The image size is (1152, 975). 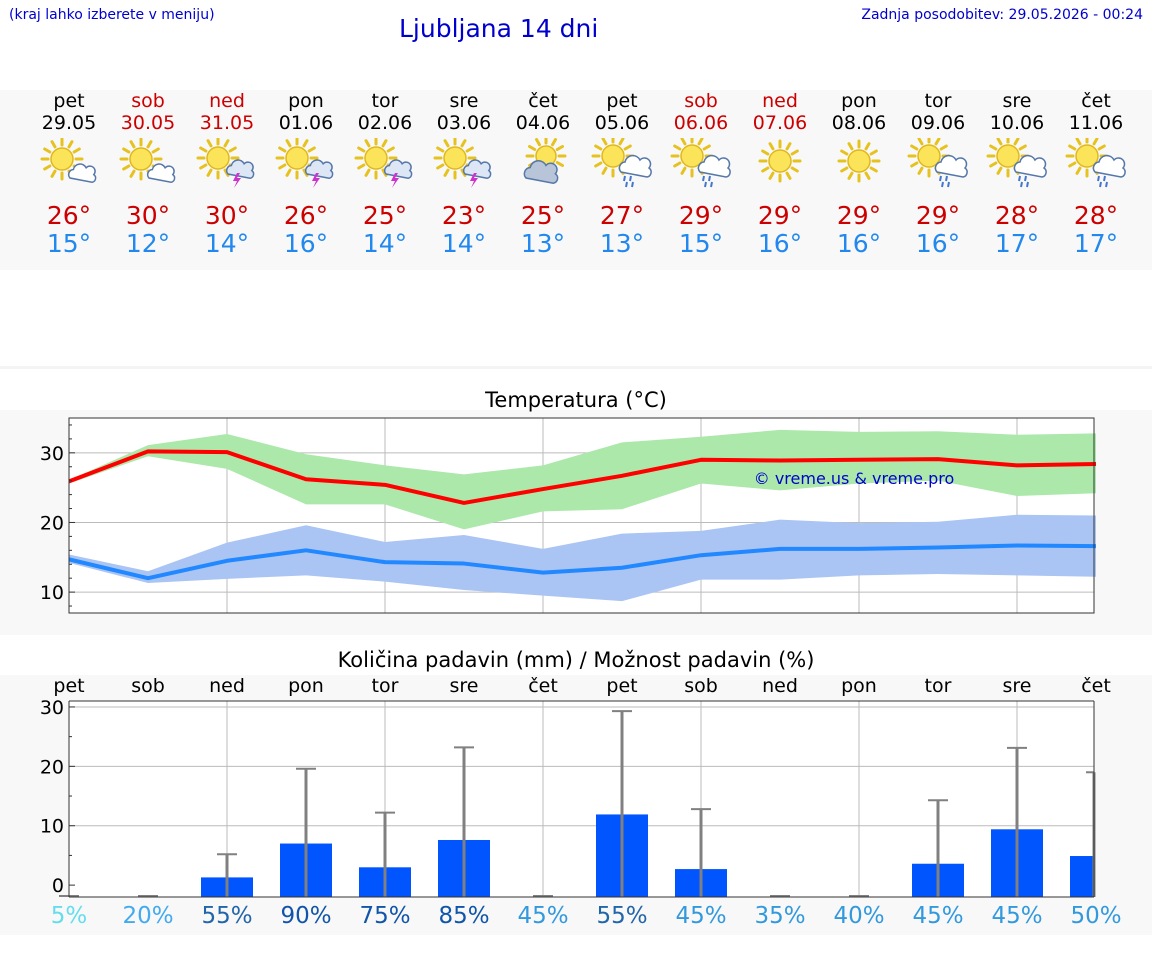 I want to click on last-update: Zadnja posodobitev: 29.05.2026 - 00:24, so click(x=1002, y=15).